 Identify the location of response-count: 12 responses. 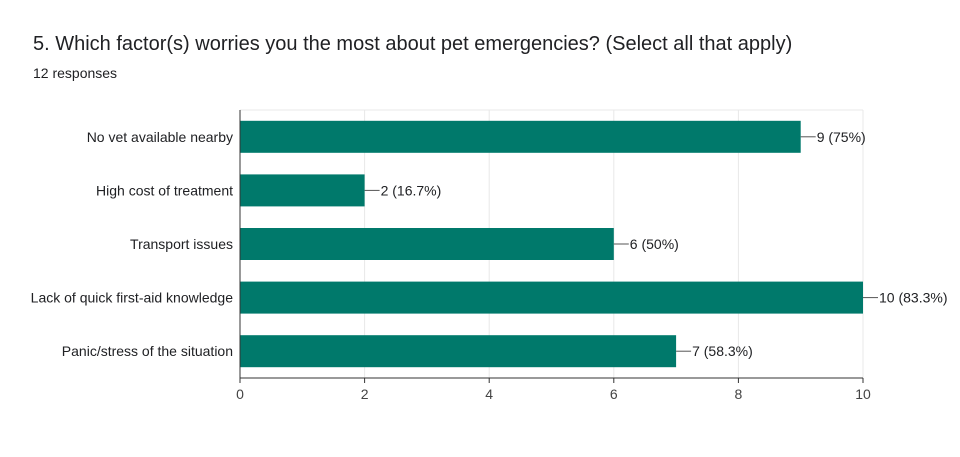
(75, 73).